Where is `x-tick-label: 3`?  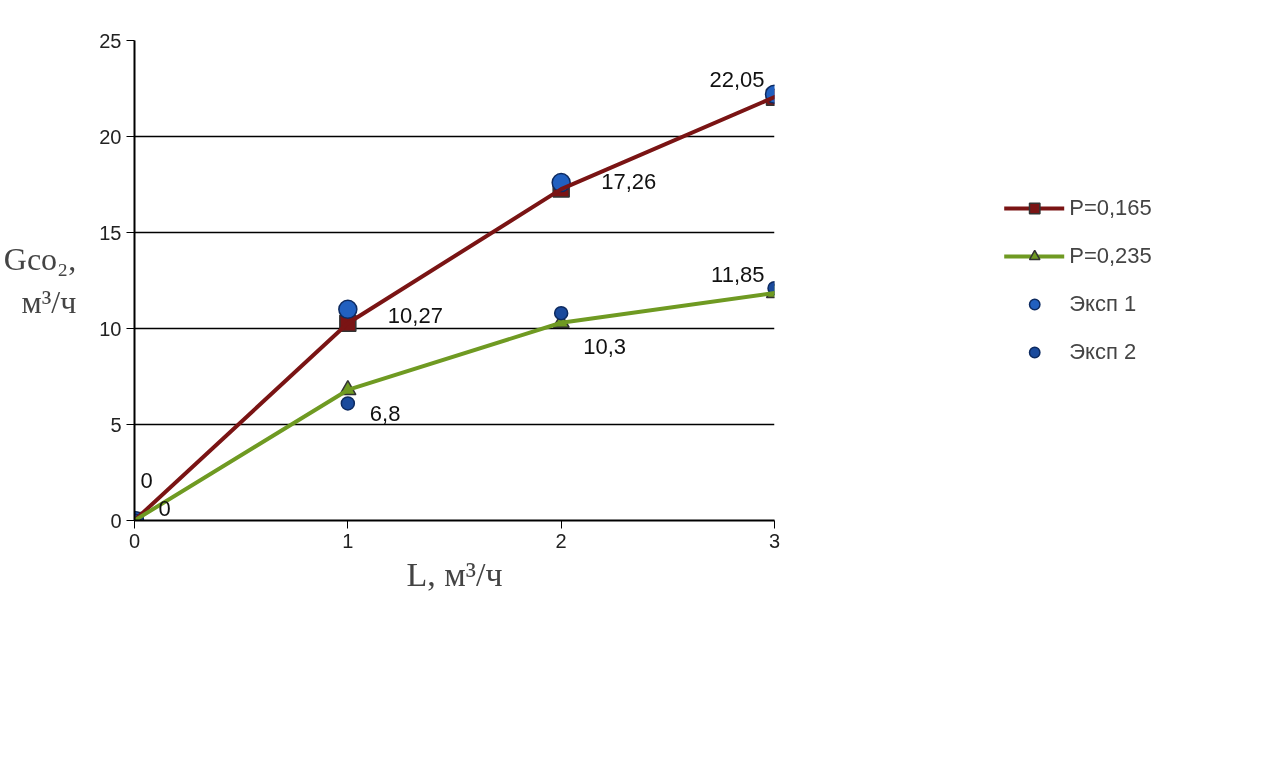
x-tick-label: 3 is located at coordinates (774, 540).